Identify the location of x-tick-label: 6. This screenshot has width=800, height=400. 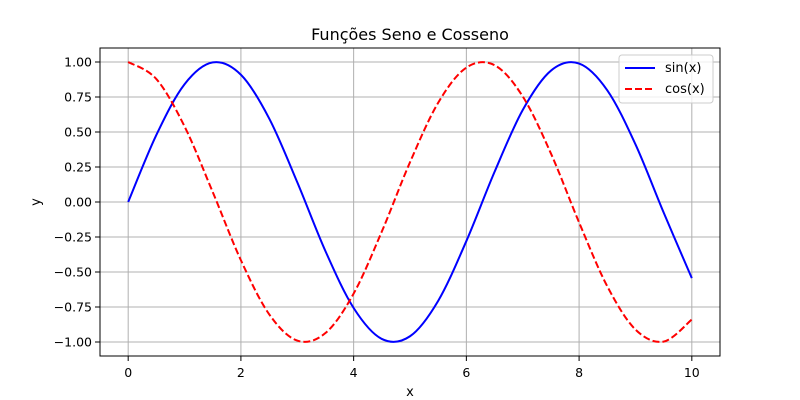
(466, 372).